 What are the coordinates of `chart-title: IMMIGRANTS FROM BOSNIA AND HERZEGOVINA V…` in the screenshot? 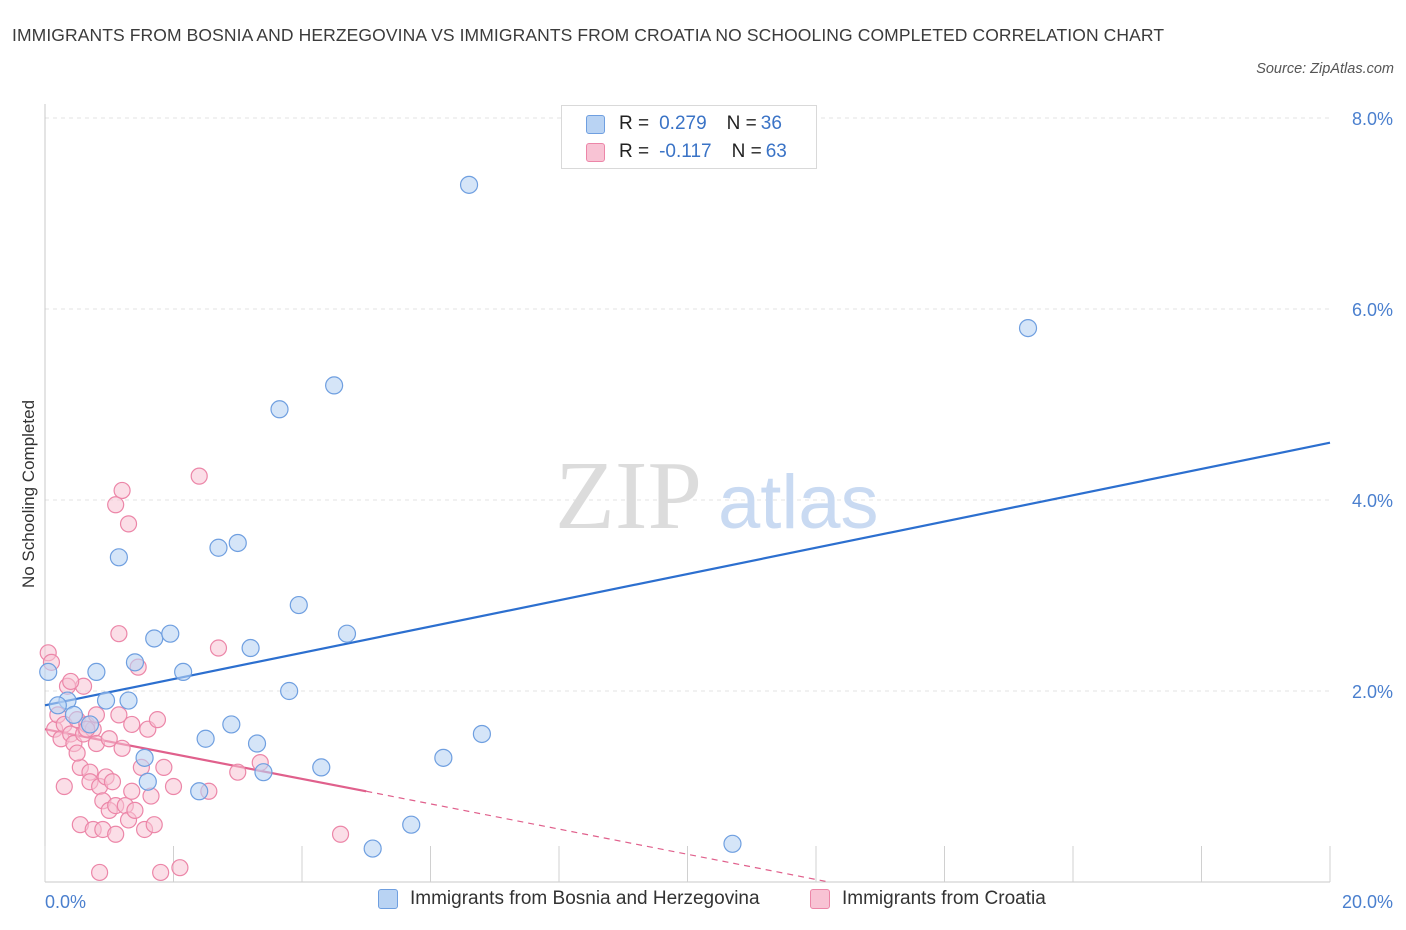 It's located at (588, 35).